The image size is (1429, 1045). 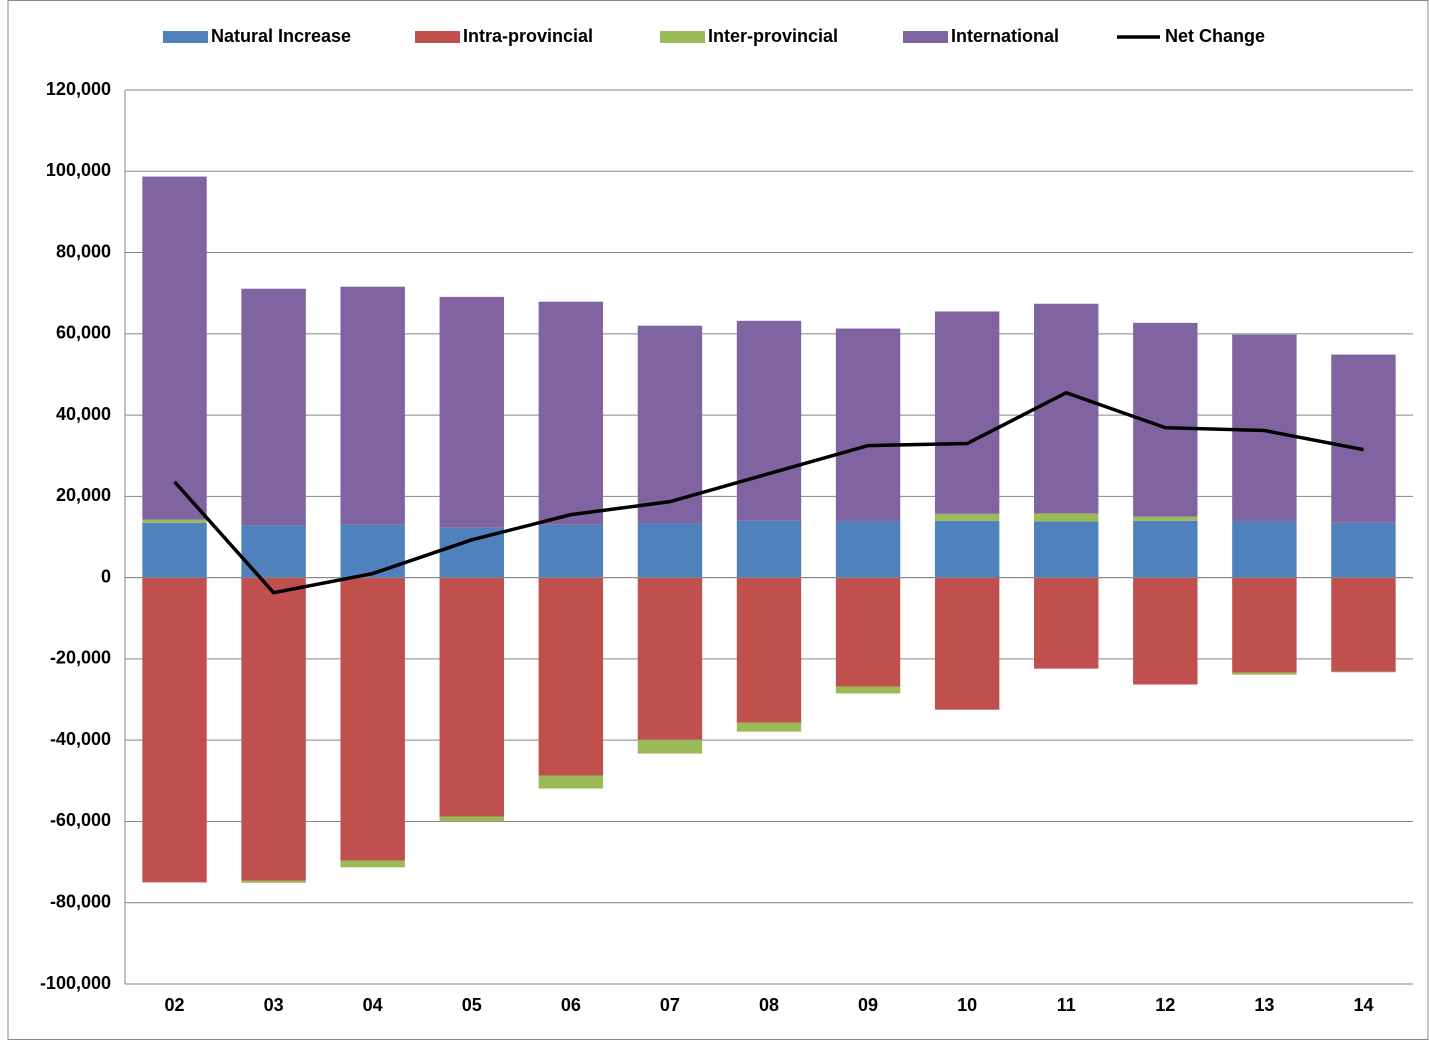 I want to click on x-tick-label: 13, so click(x=1264, y=1005).